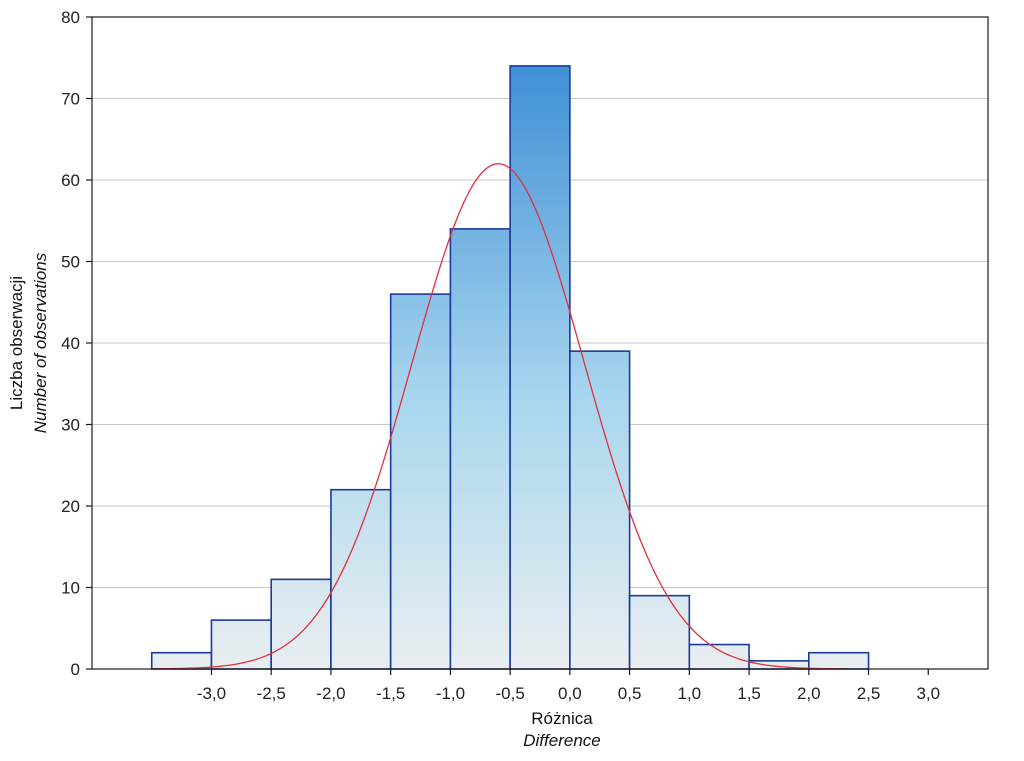 Image resolution: width=1024 pixels, height=761 pixels. I want to click on y-axis: 0 10 20 30 40 50 60 70 80, so click(76, 343).